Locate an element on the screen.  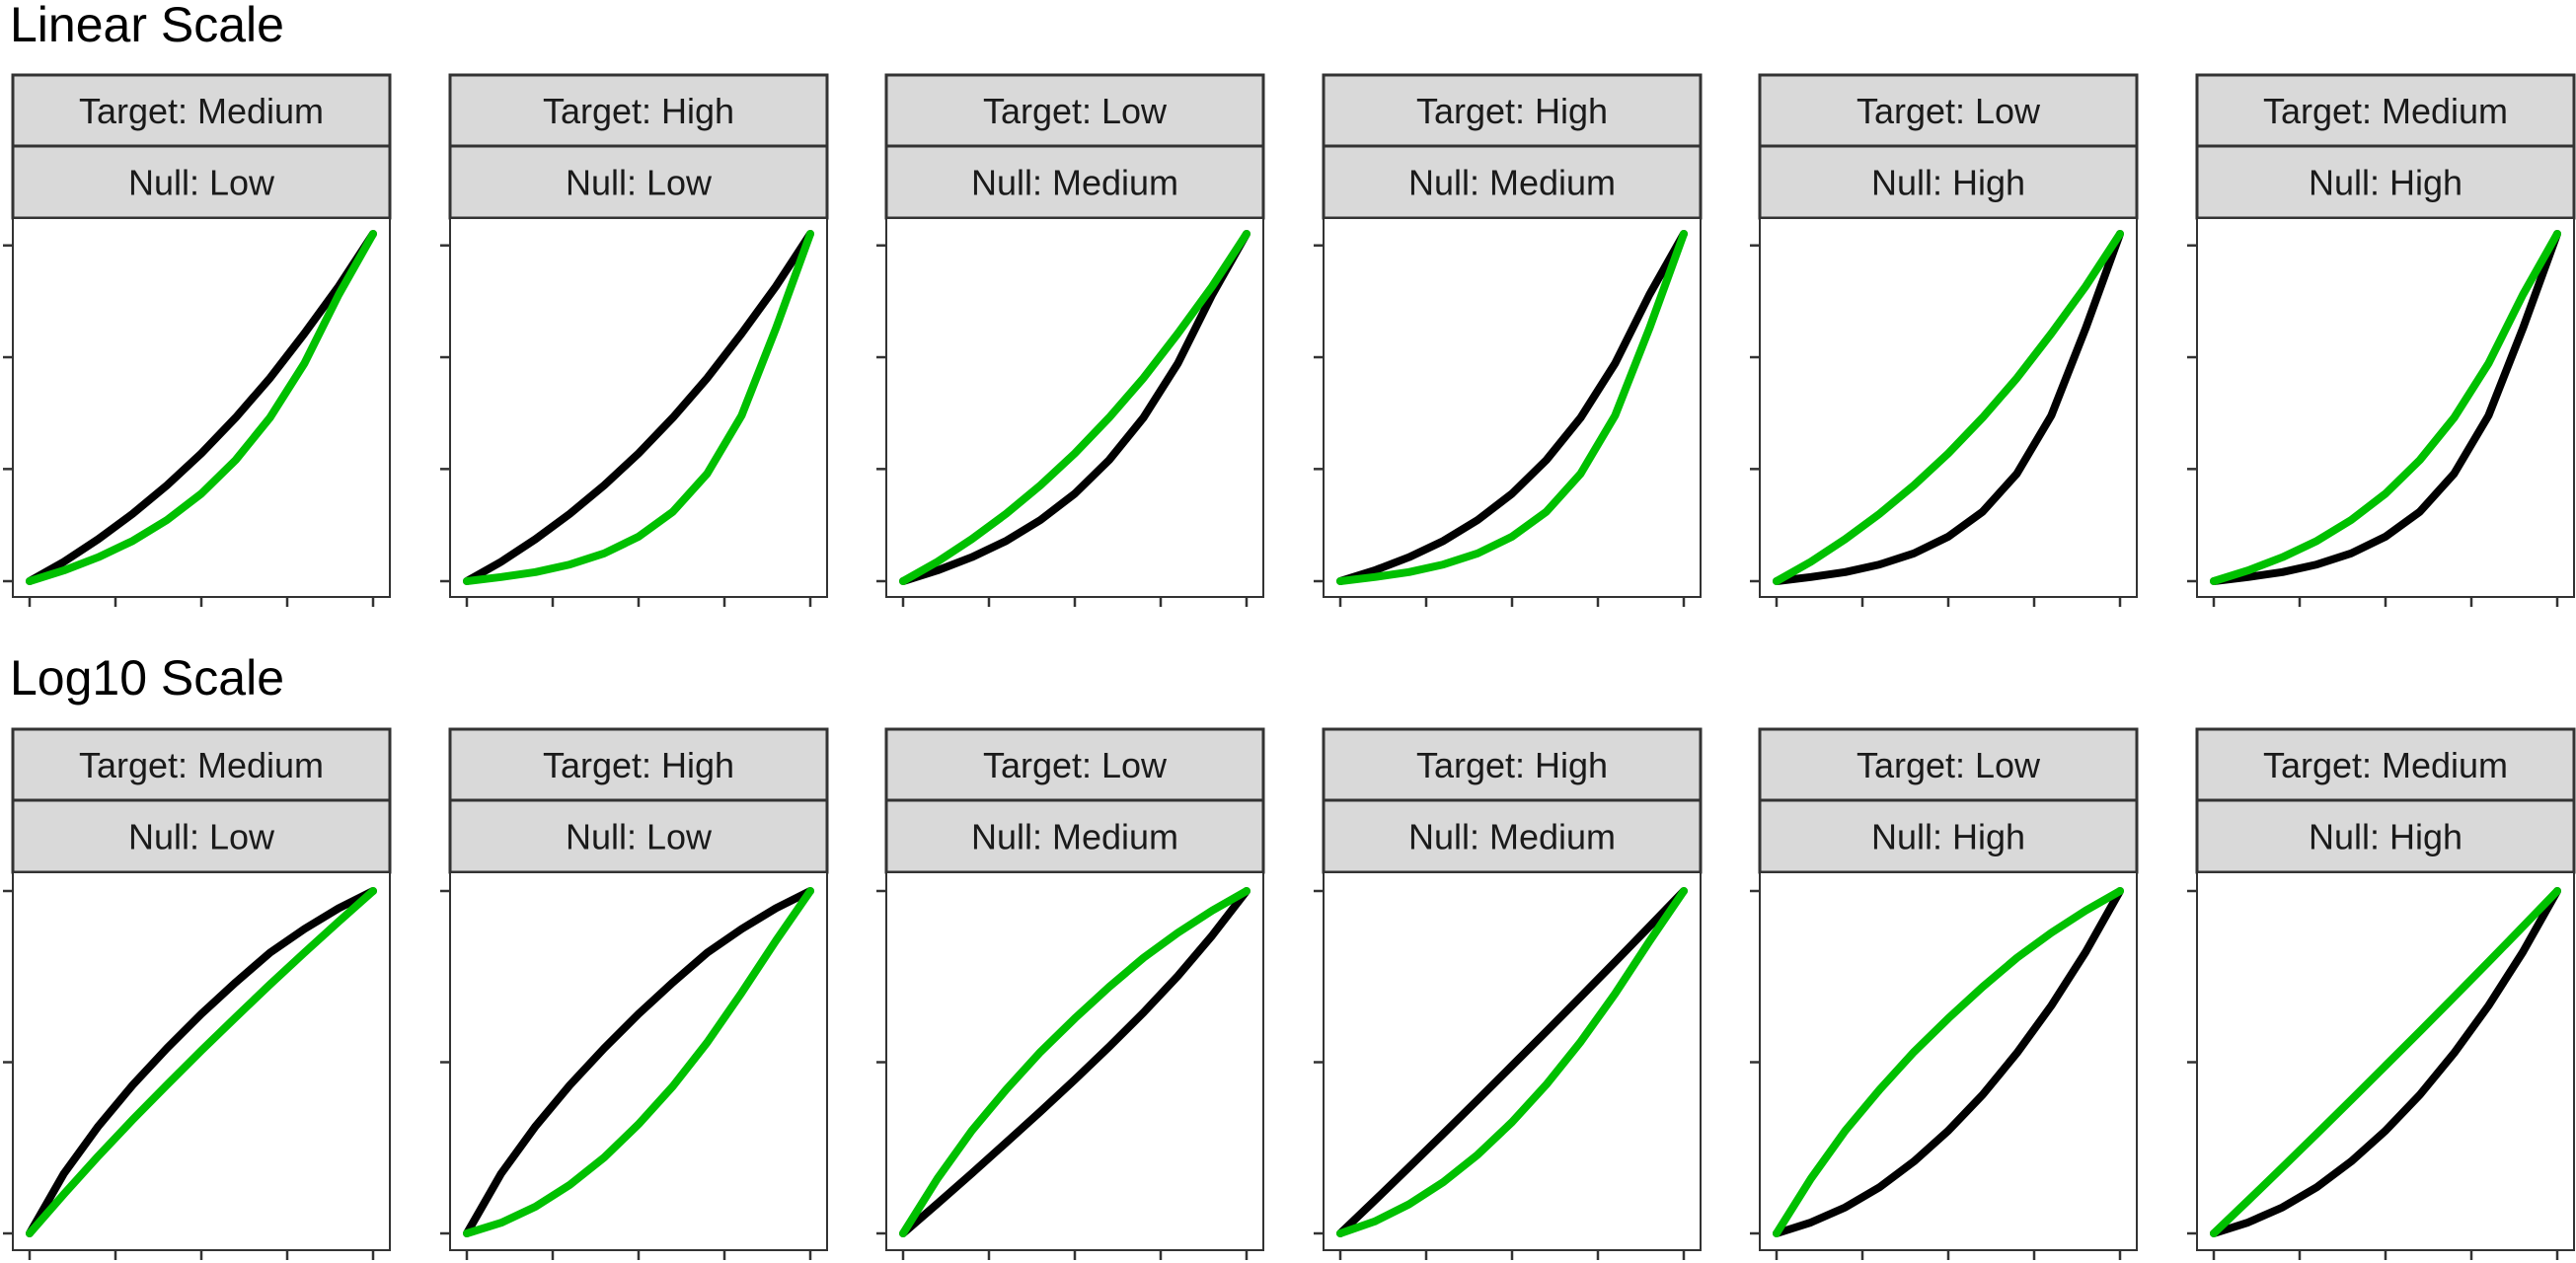
row-title: Linear Scale is located at coordinates (147, 26).